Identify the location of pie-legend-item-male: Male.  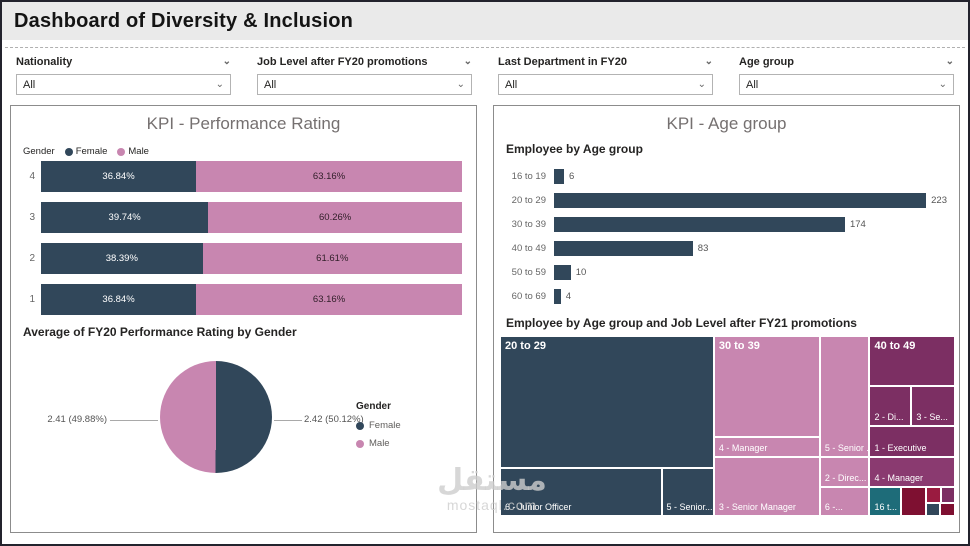
(378, 443).